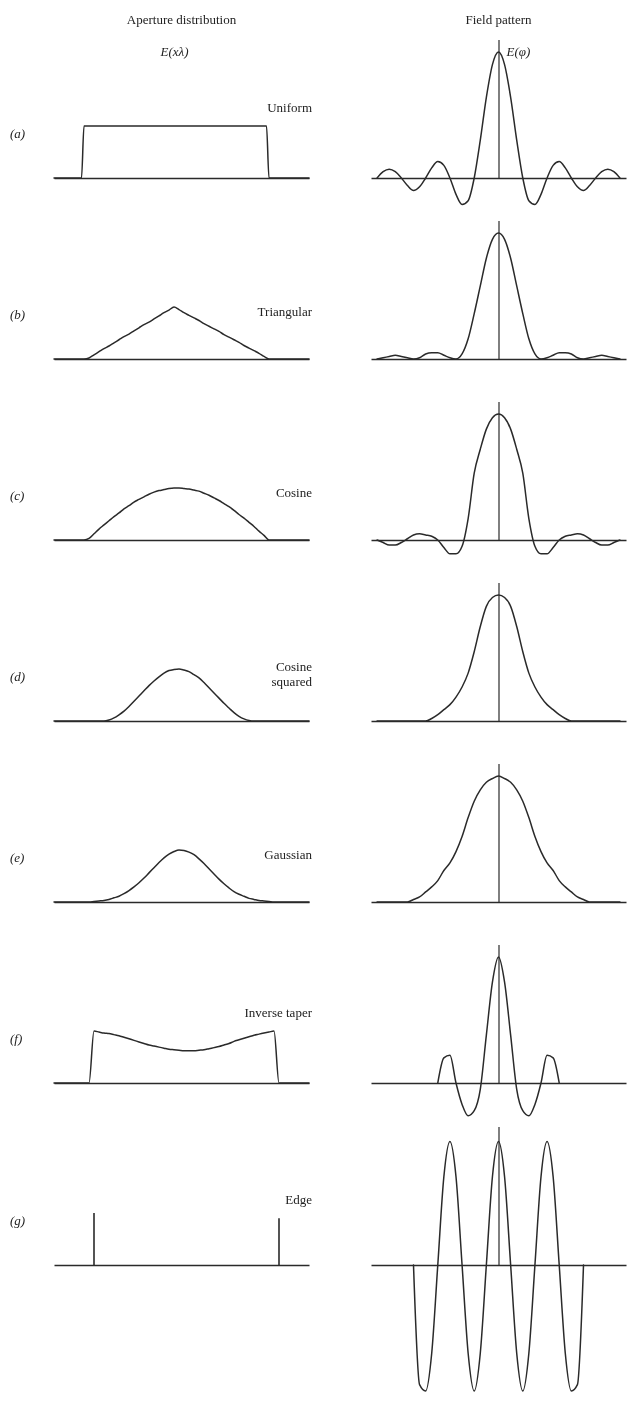  What do you see at coordinates (278, 1012) in the screenshot?
I see `text: Inverse taper` at bounding box center [278, 1012].